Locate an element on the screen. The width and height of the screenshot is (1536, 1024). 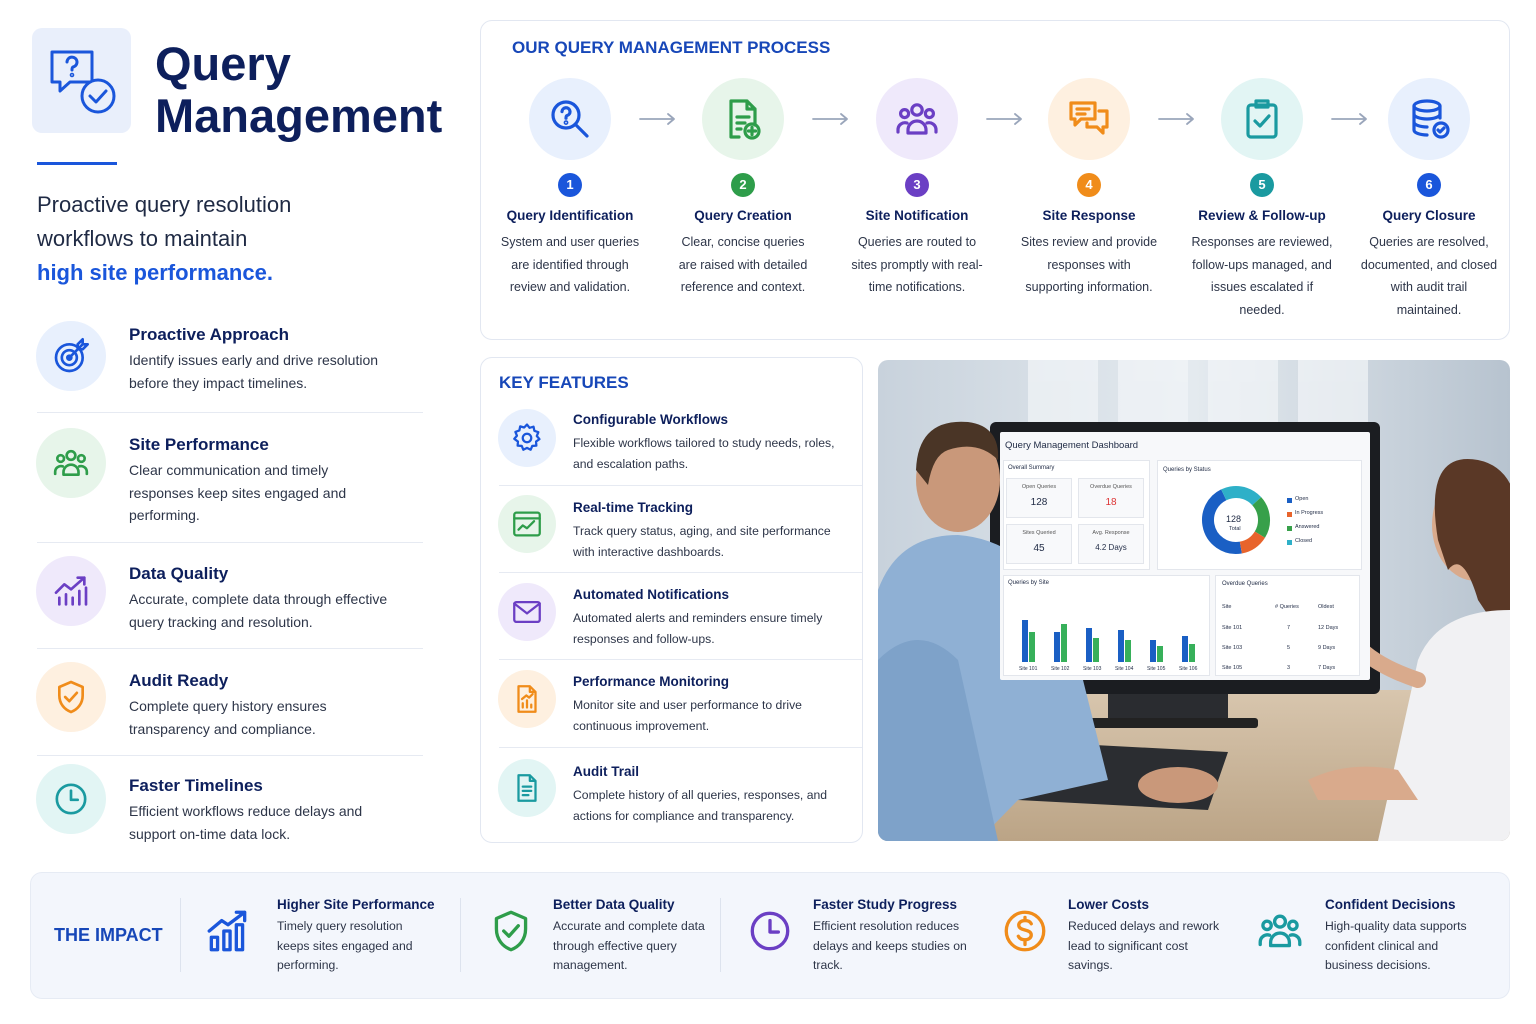
status-donut is located at coordinates (1236, 520).